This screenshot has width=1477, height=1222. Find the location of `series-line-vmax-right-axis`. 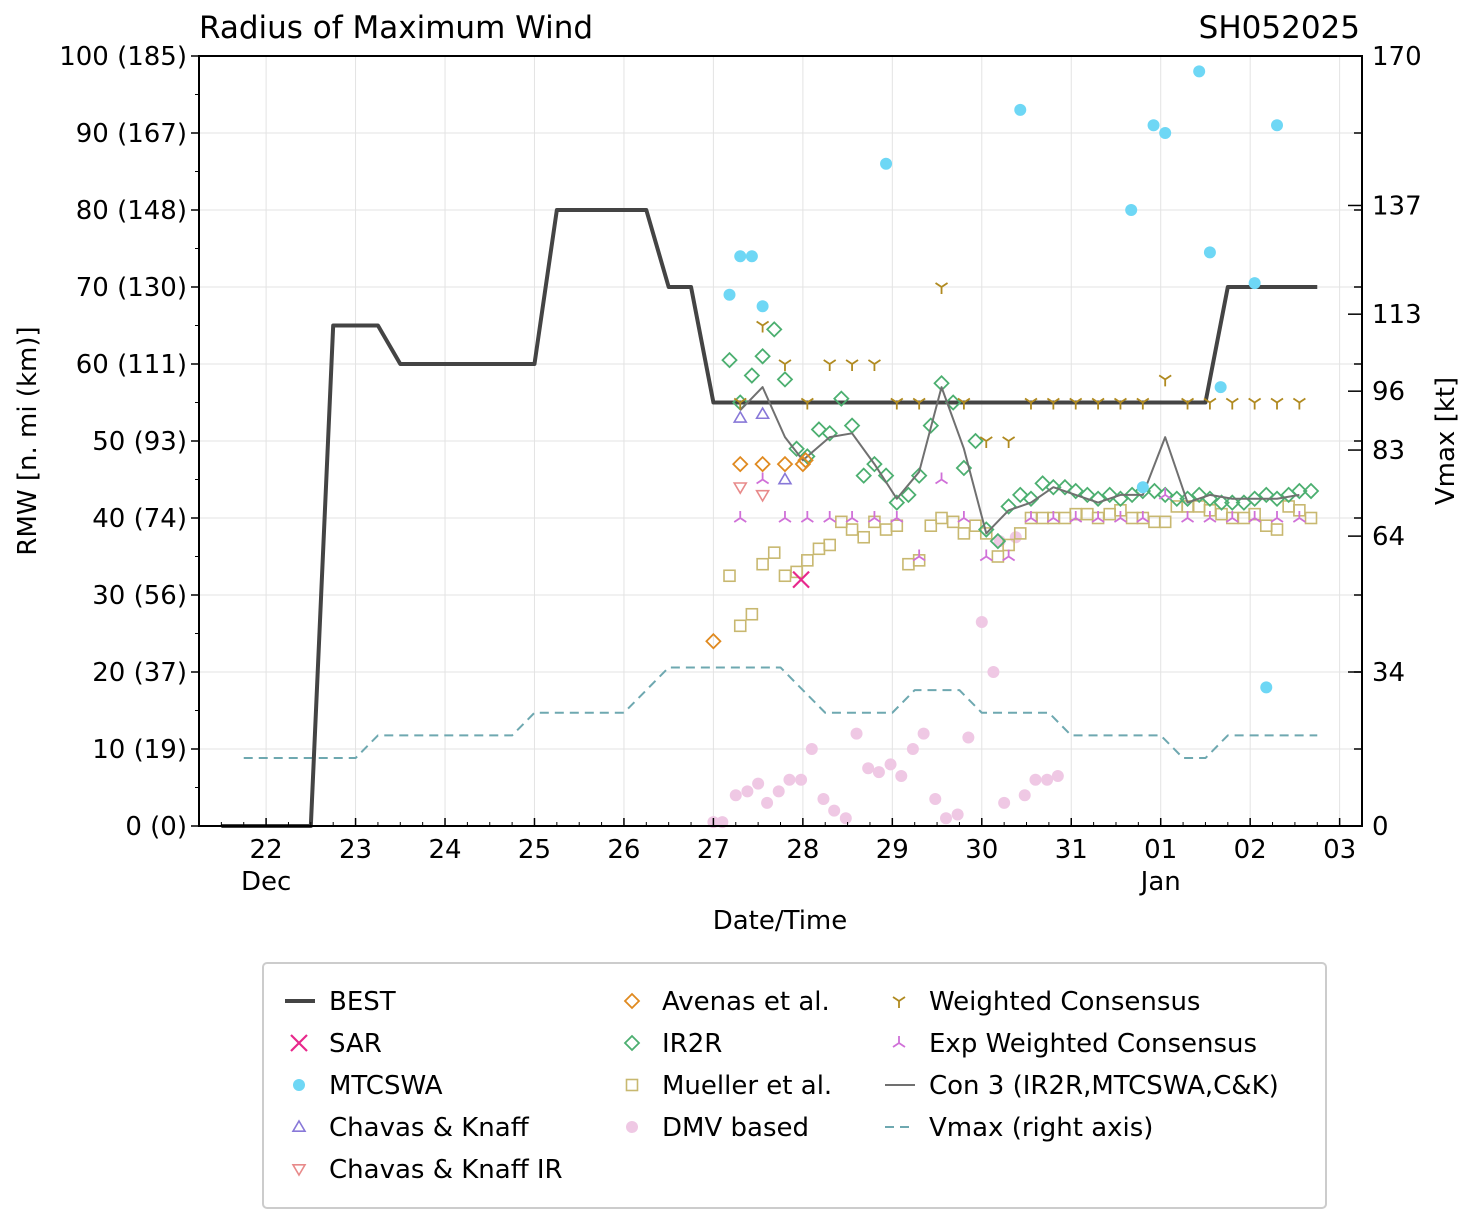

series-line-vmax-right-axis is located at coordinates (780, 713).